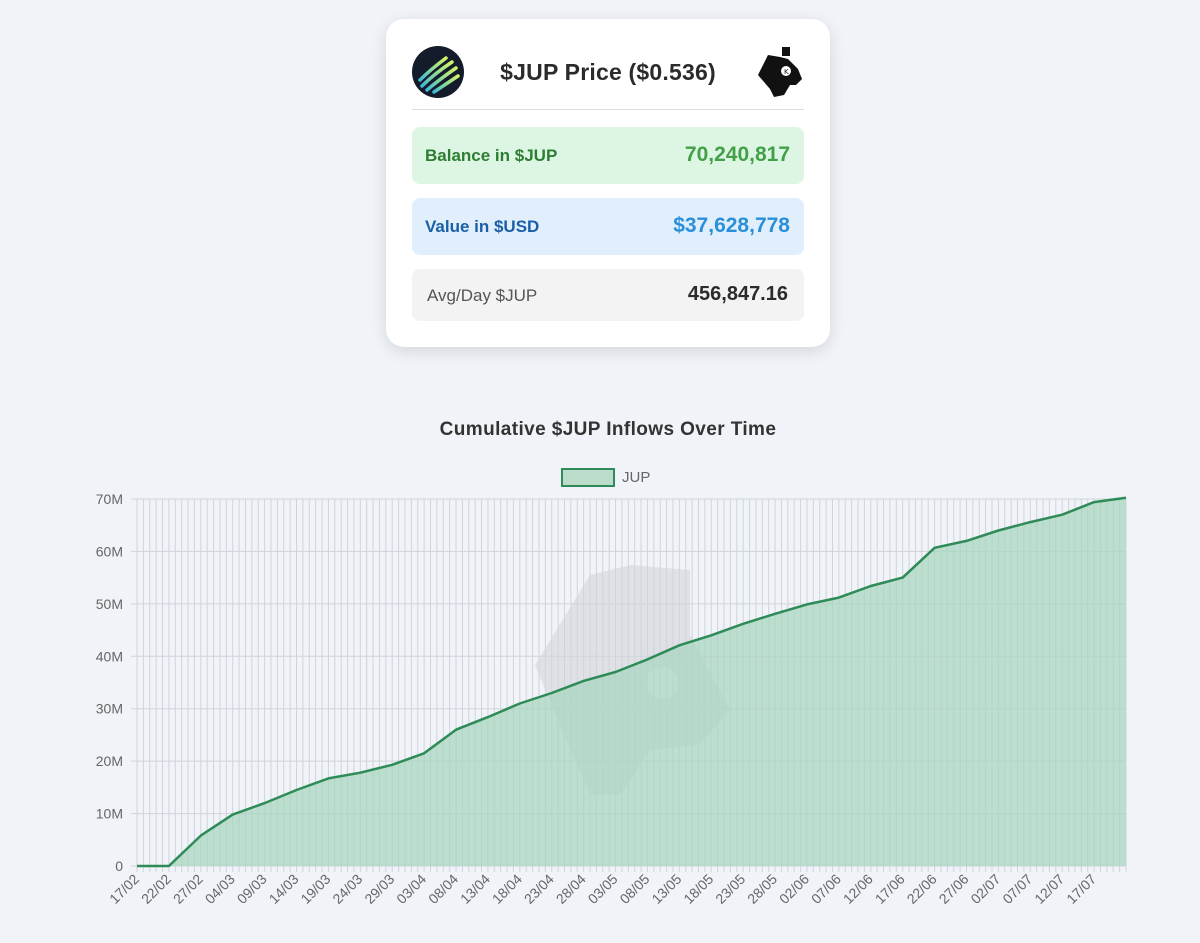 Image resolution: width=1200 pixels, height=943 pixels. What do you see at coordinates (156, 889) in the screenshot?
I see `x-tick-label: 22/02` at bounding box center [156, 889].